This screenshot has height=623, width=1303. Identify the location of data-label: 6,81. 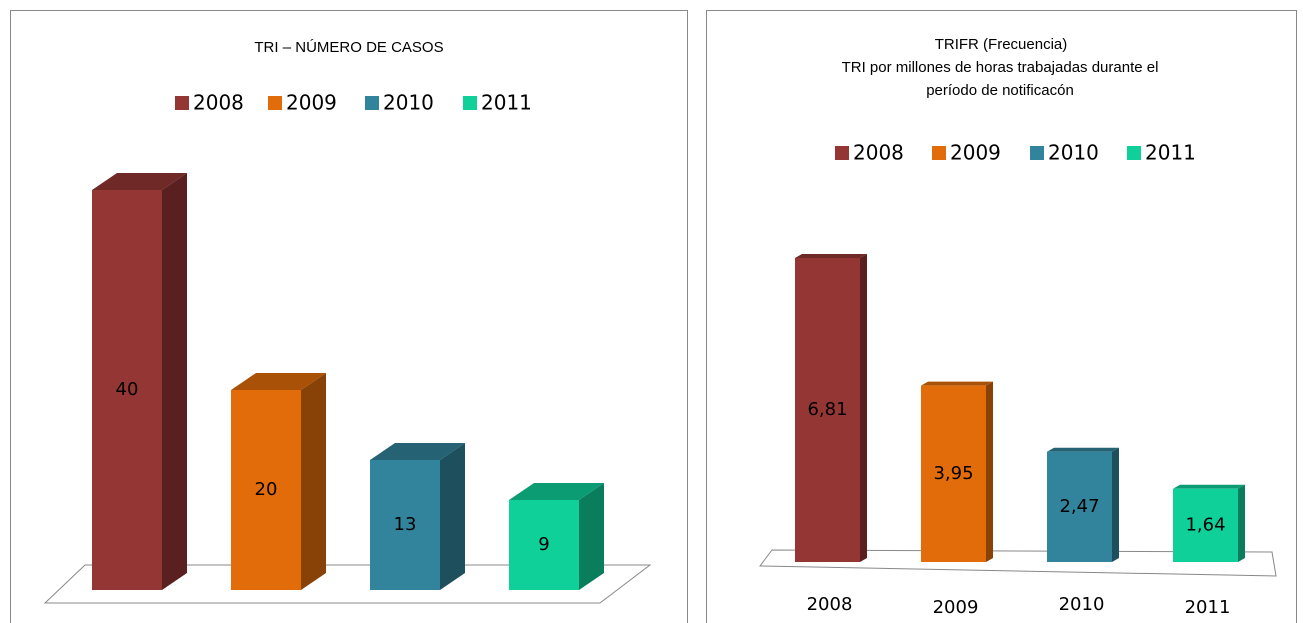
(827, 409).